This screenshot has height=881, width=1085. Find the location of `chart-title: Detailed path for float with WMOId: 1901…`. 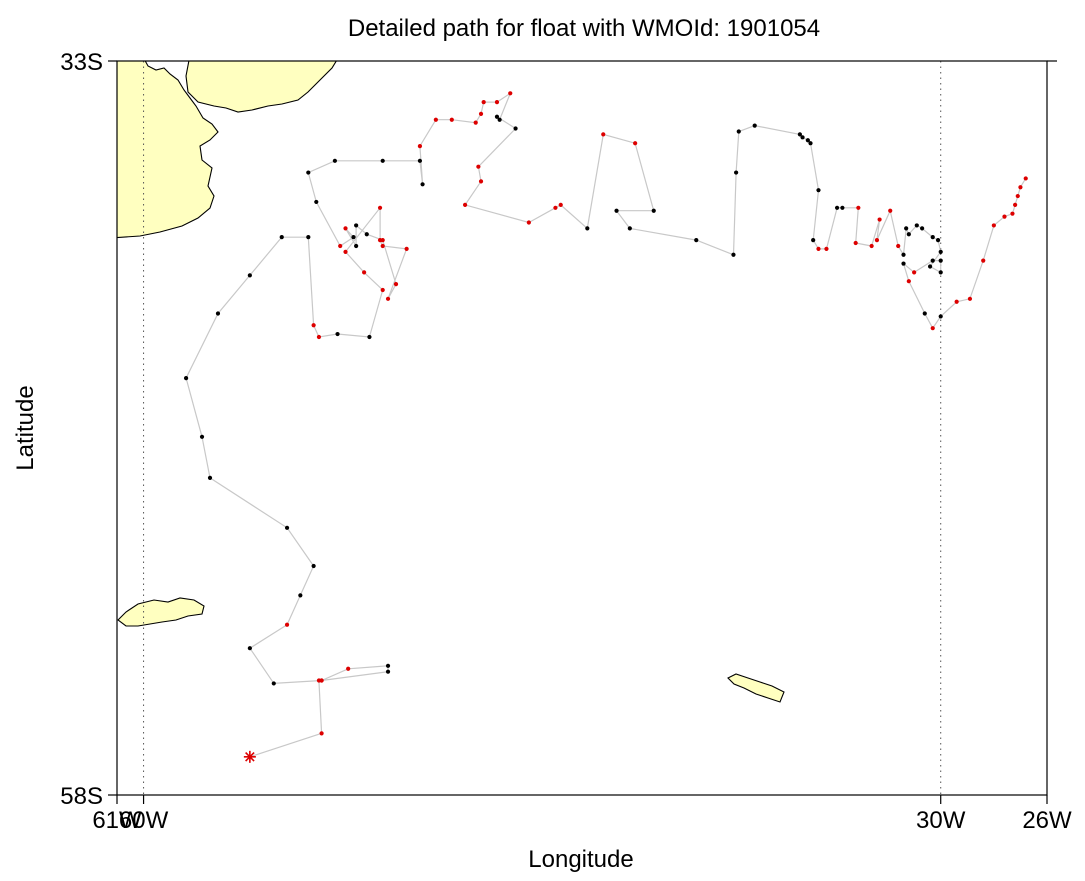

chart-title: Detailed path for float with WMOId: 1901… is located at coordinates (584, 28).